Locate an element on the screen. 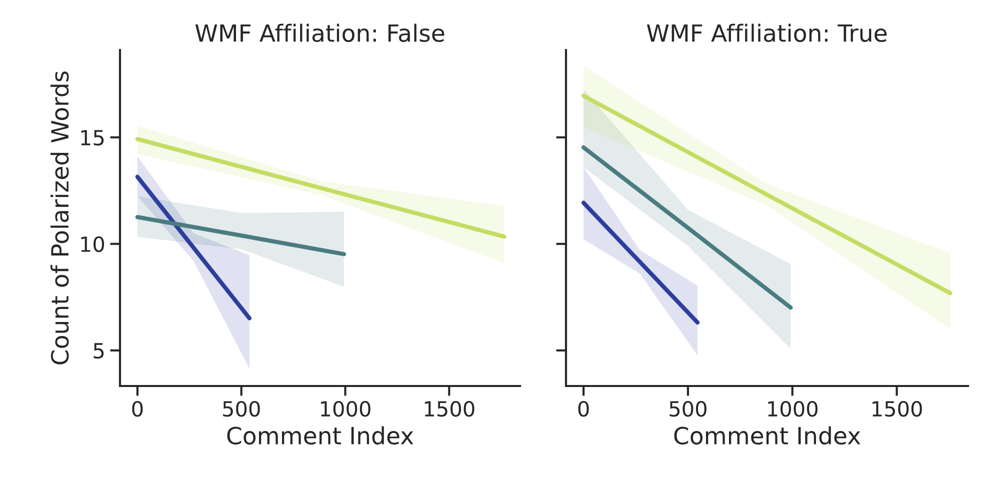 The image size is (1000, 500). chart-title: WMF Affiliation: False is located at coordinates (319, 33).